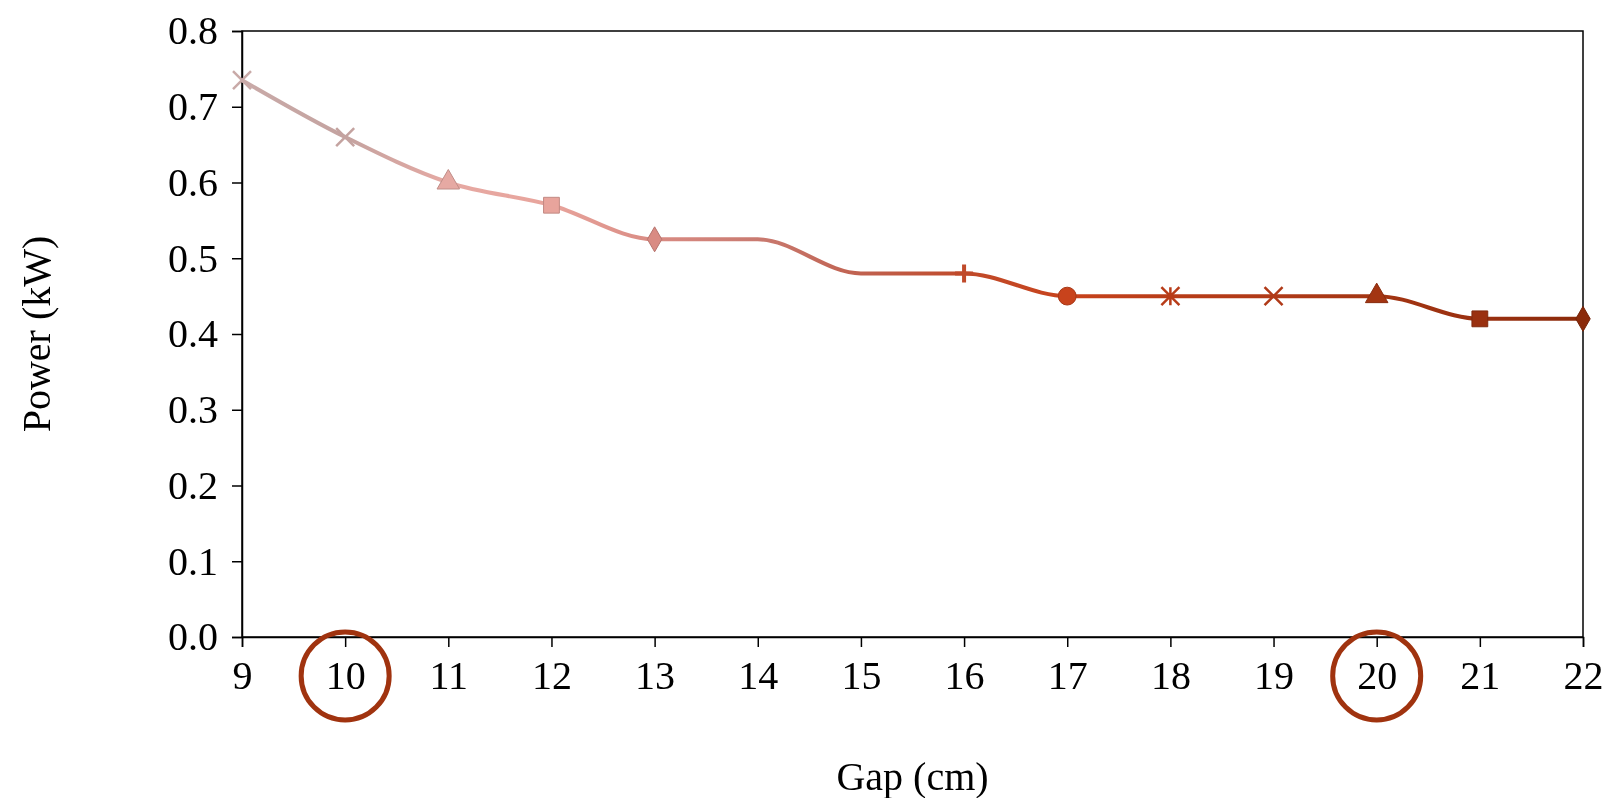 Image resolution: width=1615 pixels, height=798 pixels. What do you see at coordinates (861, 676) in the screenshot?
I see `x-tick-label: 15` at bounding box center [861, 676].